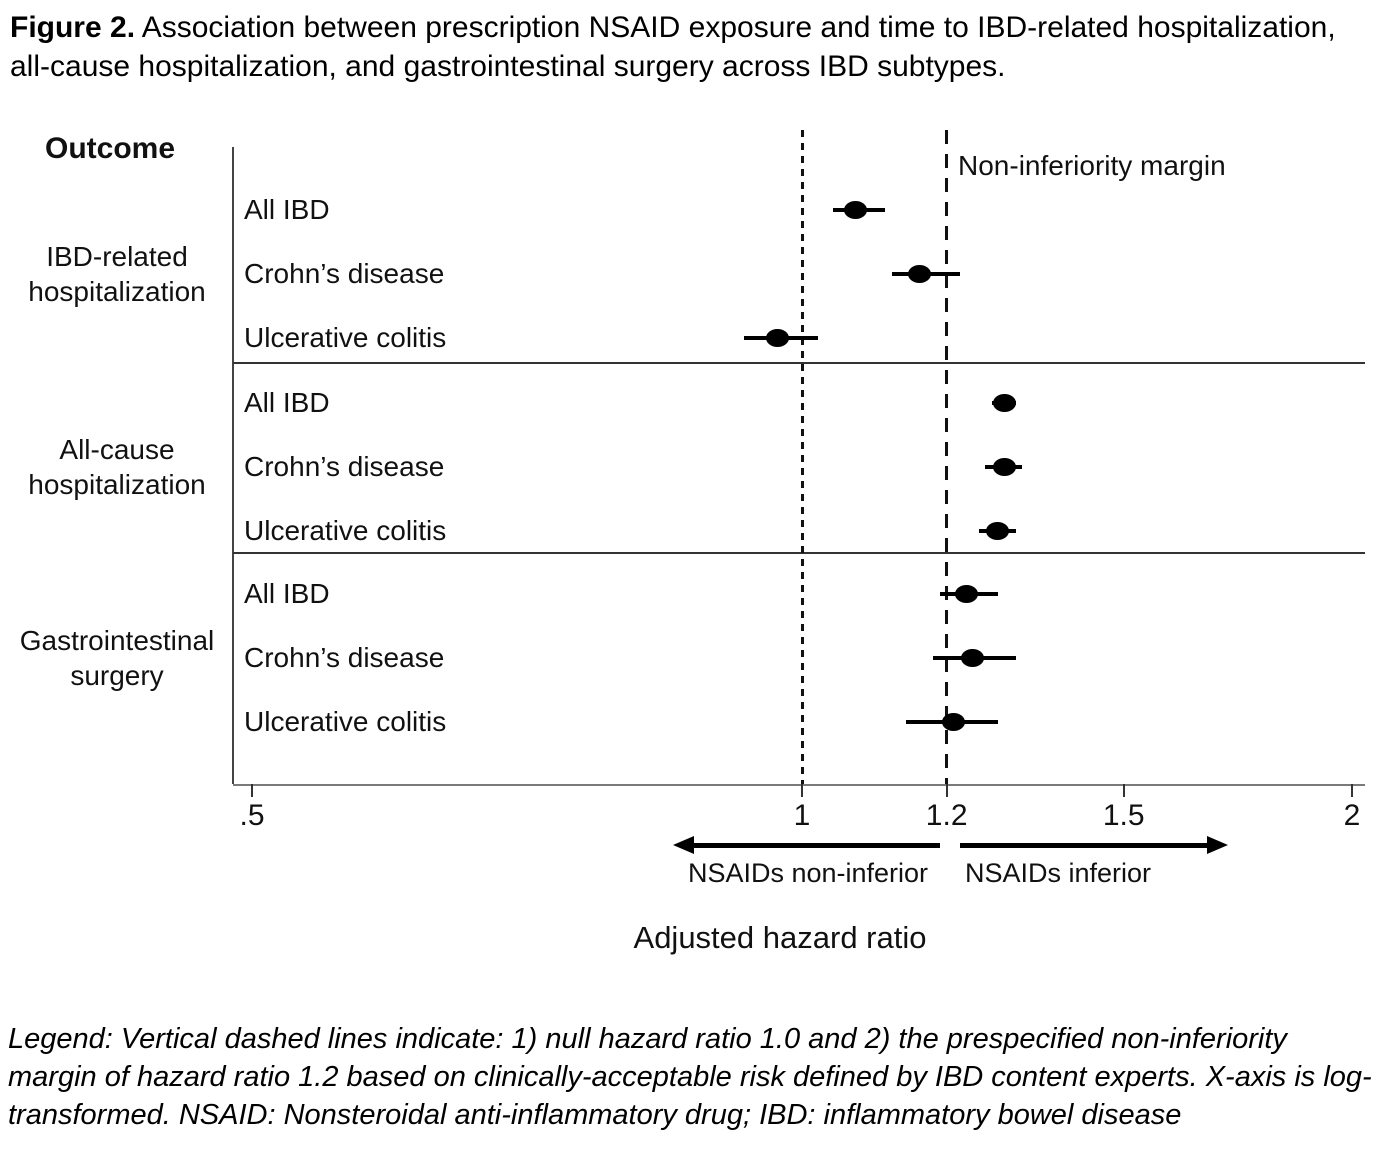  Describe the element at coordinates (780, 937) in the screenshot. I see `x-axis-label: Adjusted hazard ratio` at that location.